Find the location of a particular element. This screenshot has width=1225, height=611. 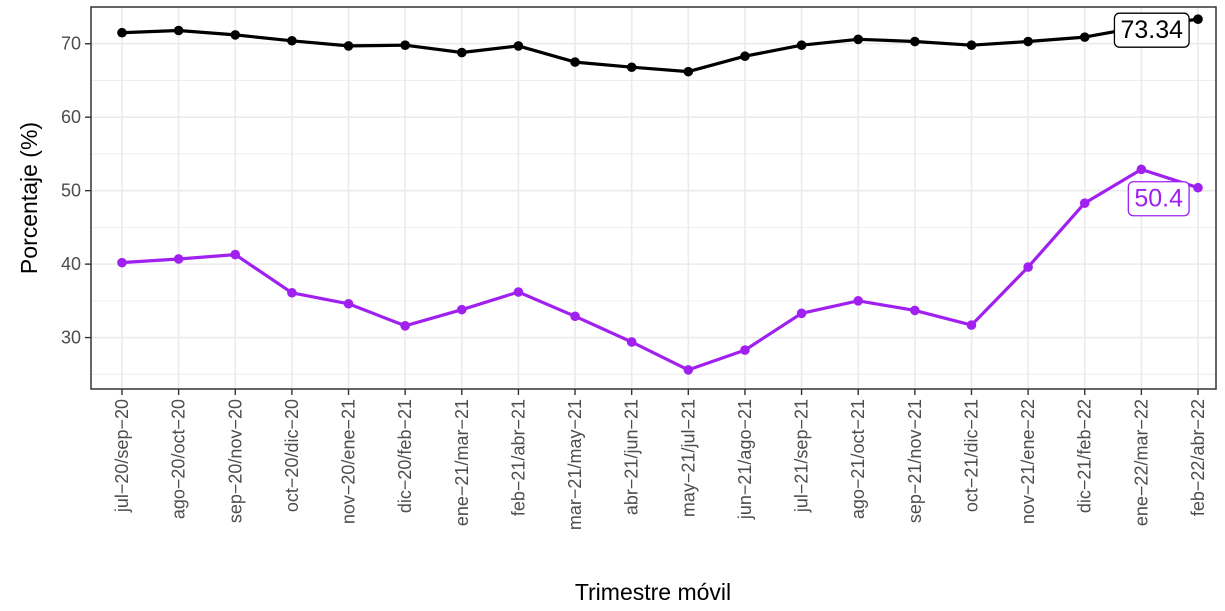

x-tick-label: mar−21/may−21 is located at coordinates (575, 464).